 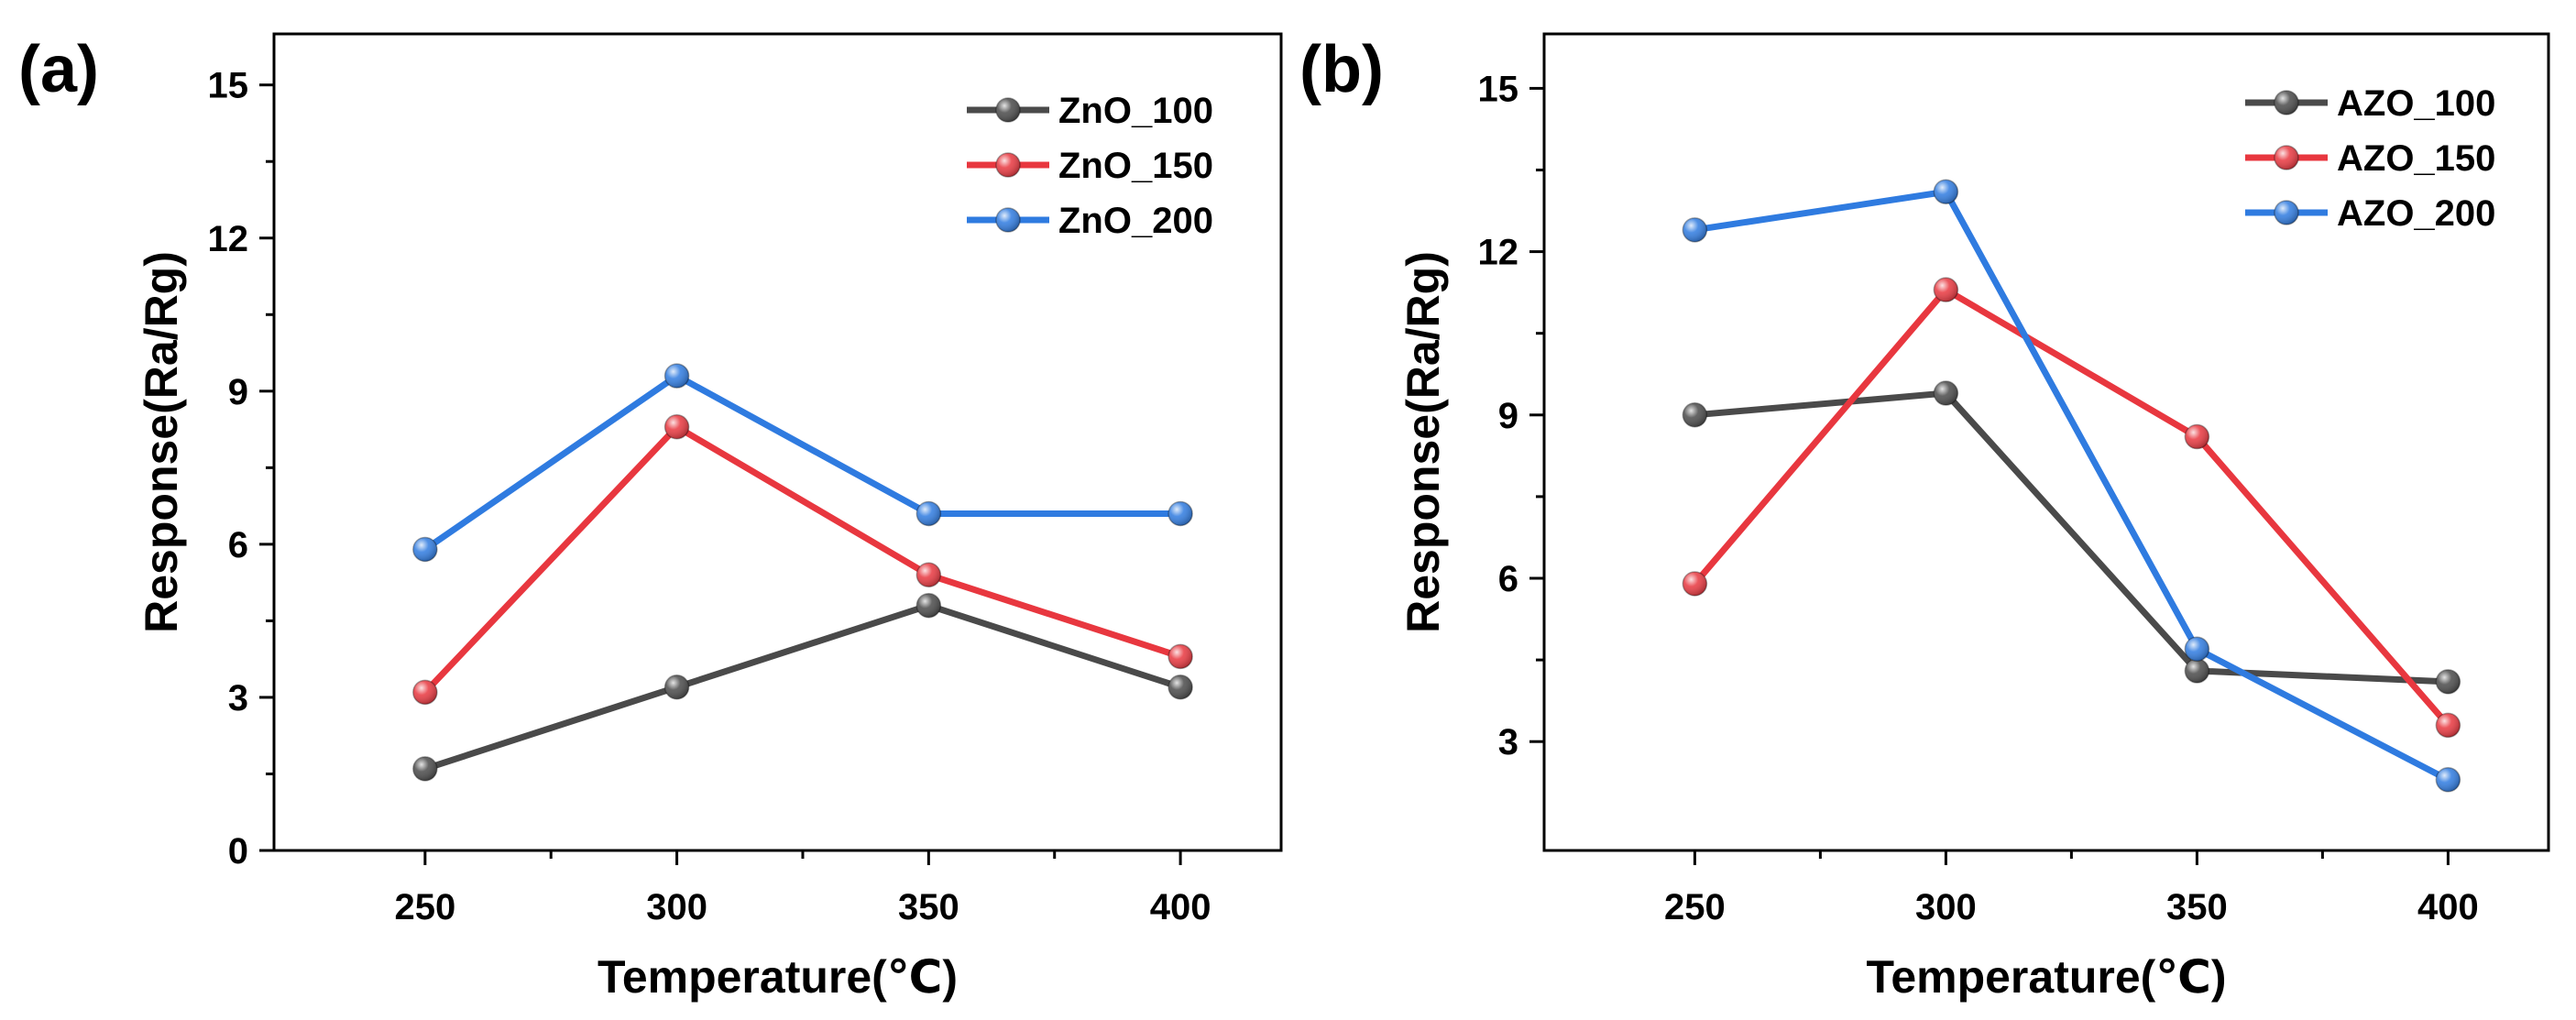 I want to click on legend-item: AZO_200, so click(x=2370, y=213).